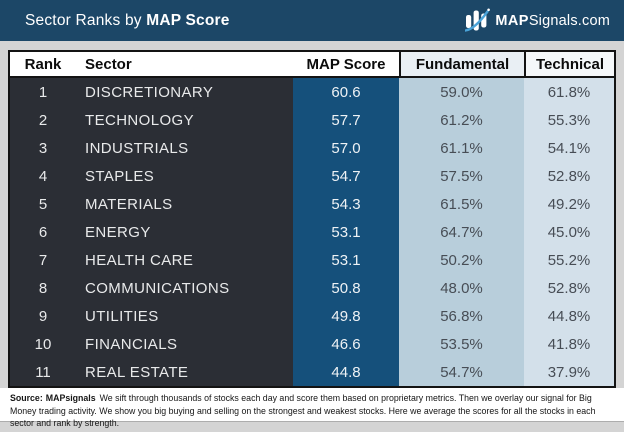 This screenshot has width=624, height=432. Describe the element at coordinates (346, 288) in the screenshot. I see `map-score-cell: 50.8` at that location.